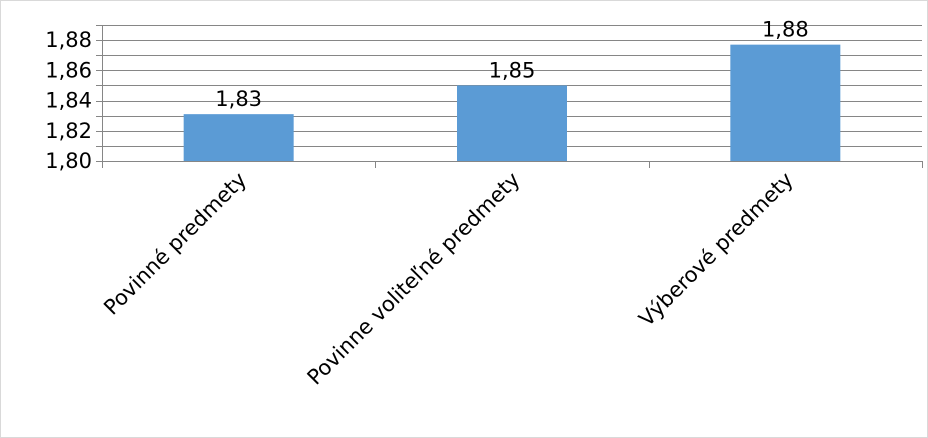  Describe the element at coordinates (238, 99) in the screenshot. I see `data-label: 1,83` at that location.